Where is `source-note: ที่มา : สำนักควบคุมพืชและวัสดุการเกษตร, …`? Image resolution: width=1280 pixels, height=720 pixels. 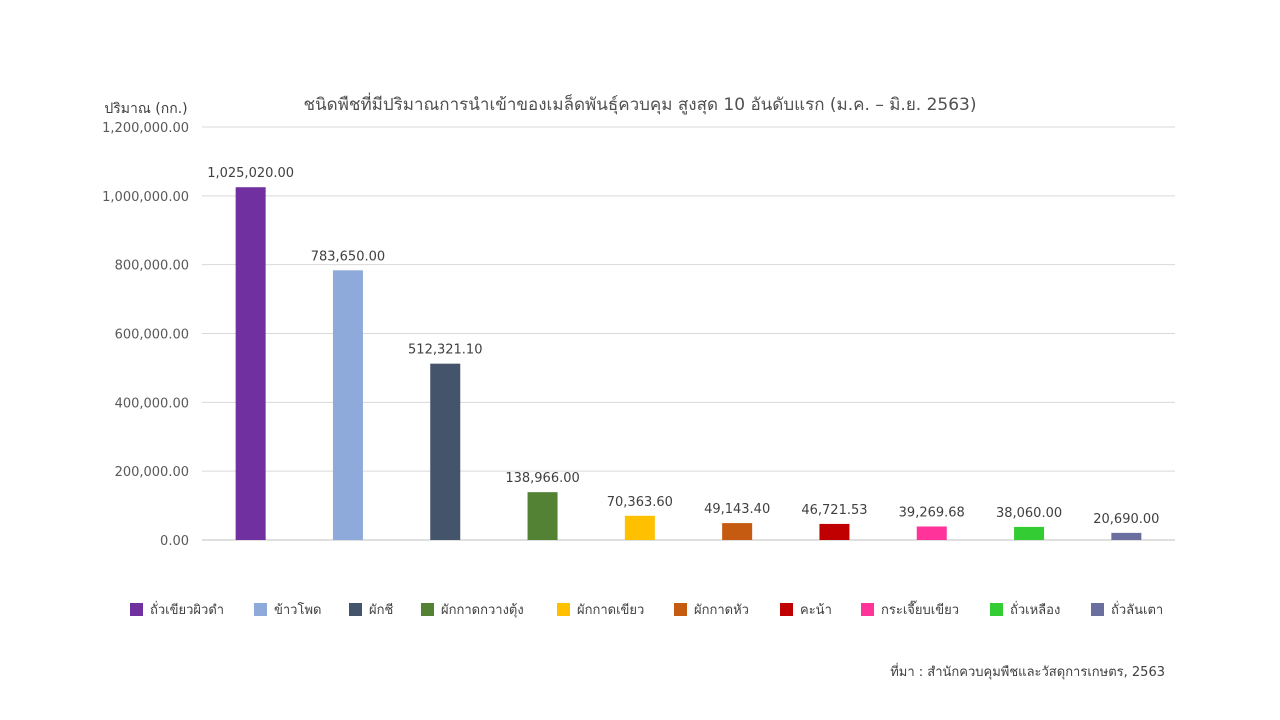
source-note: ที่มา : สำนักควบคุมพืชและวัสดุการเกษตร, … is located at coordinates (1027, 671).